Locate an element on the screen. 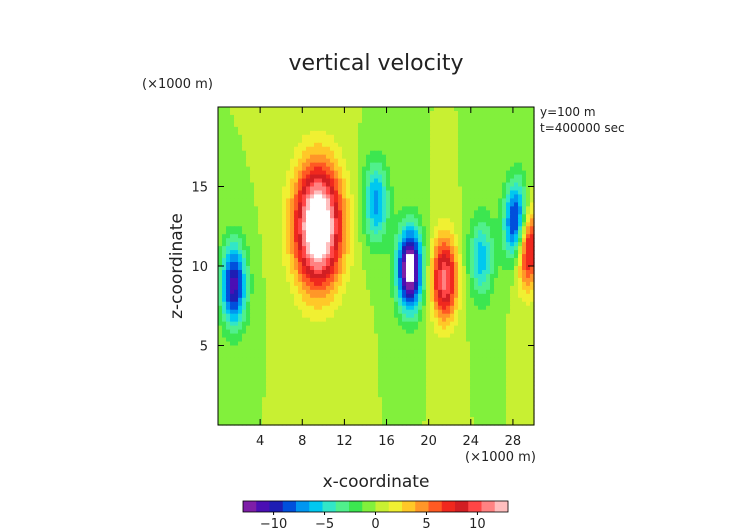 This screenshot has height=532, width=752. annotation-y: y=100 m is located at coordinates (568, 112).